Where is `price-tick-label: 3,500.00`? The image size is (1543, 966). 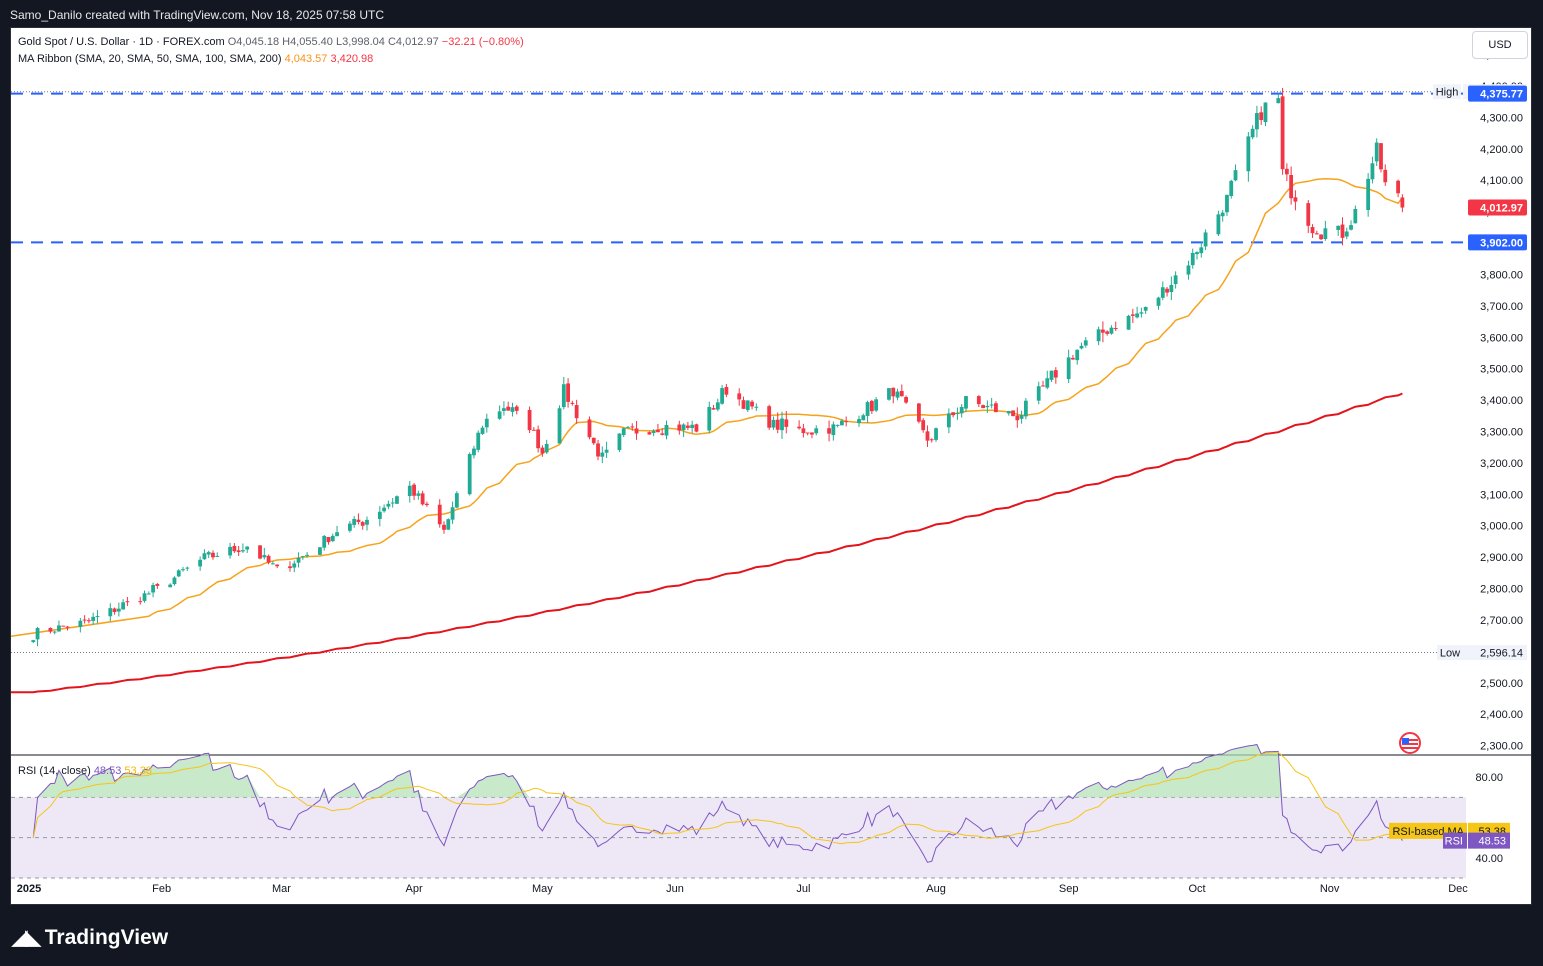 price-tick-label: 3,500.00 is located at coordinates (1501, 370).